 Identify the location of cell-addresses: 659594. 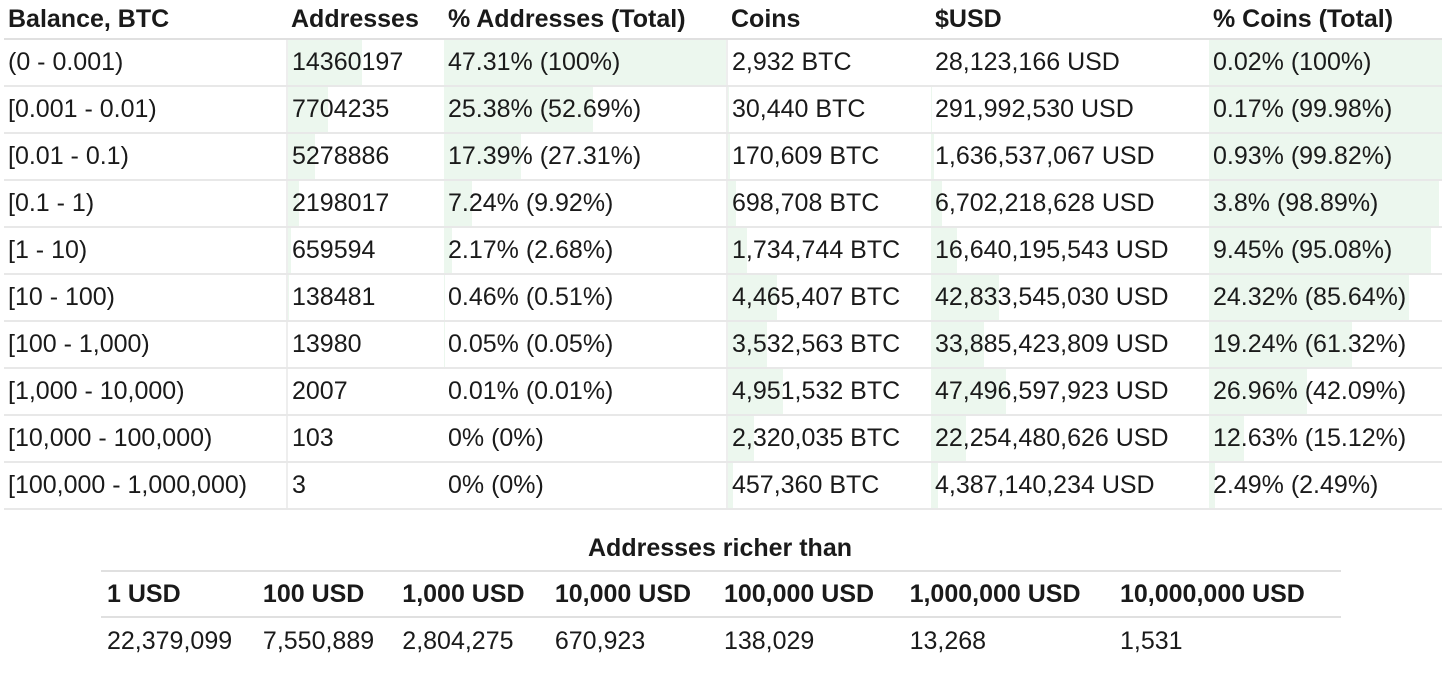
(365, 251).